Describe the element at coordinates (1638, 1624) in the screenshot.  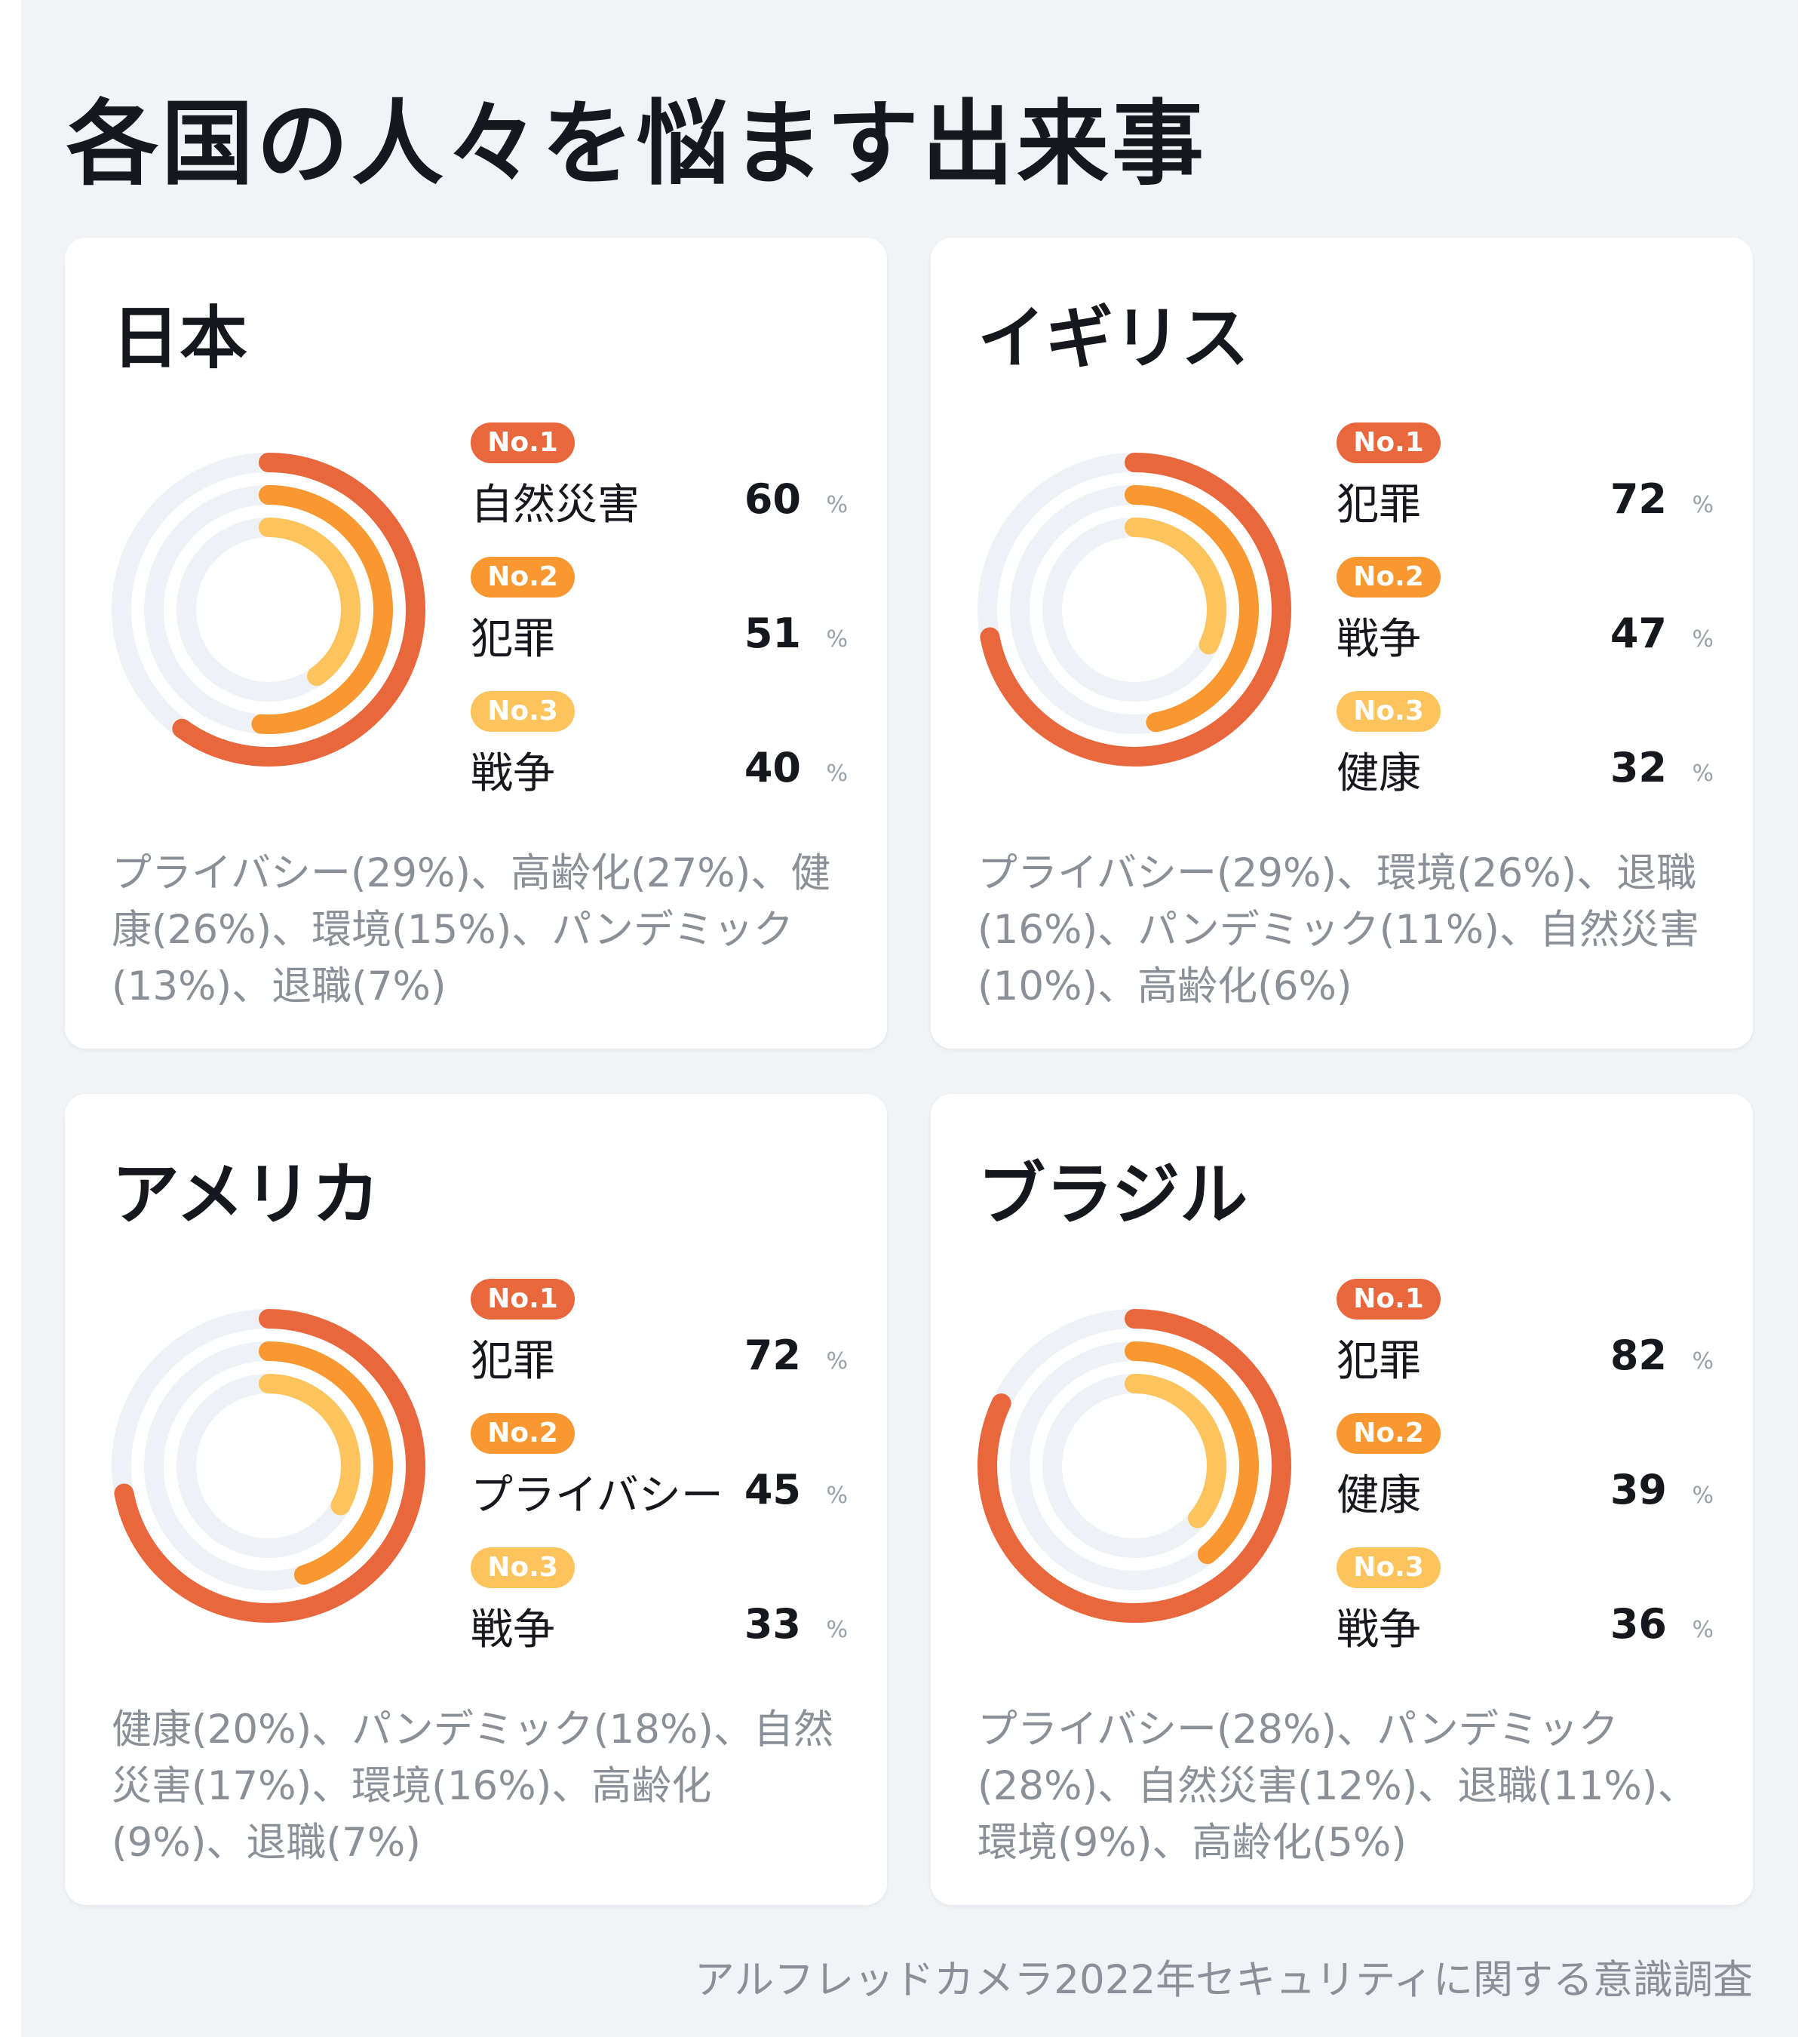
I see `rank-3-value: 36` at that location.